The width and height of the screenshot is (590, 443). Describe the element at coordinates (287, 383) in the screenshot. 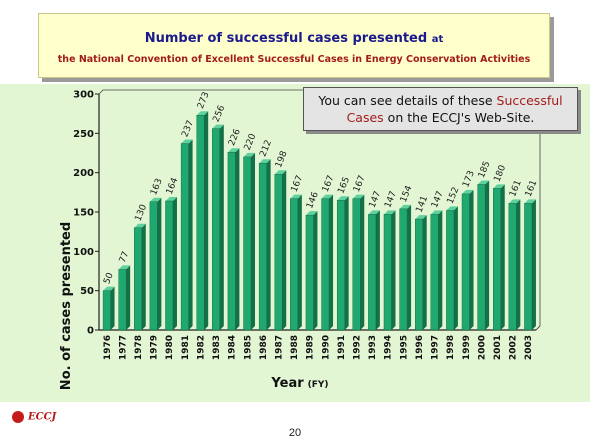

I see `x-axis-label-text: Year` at that location.